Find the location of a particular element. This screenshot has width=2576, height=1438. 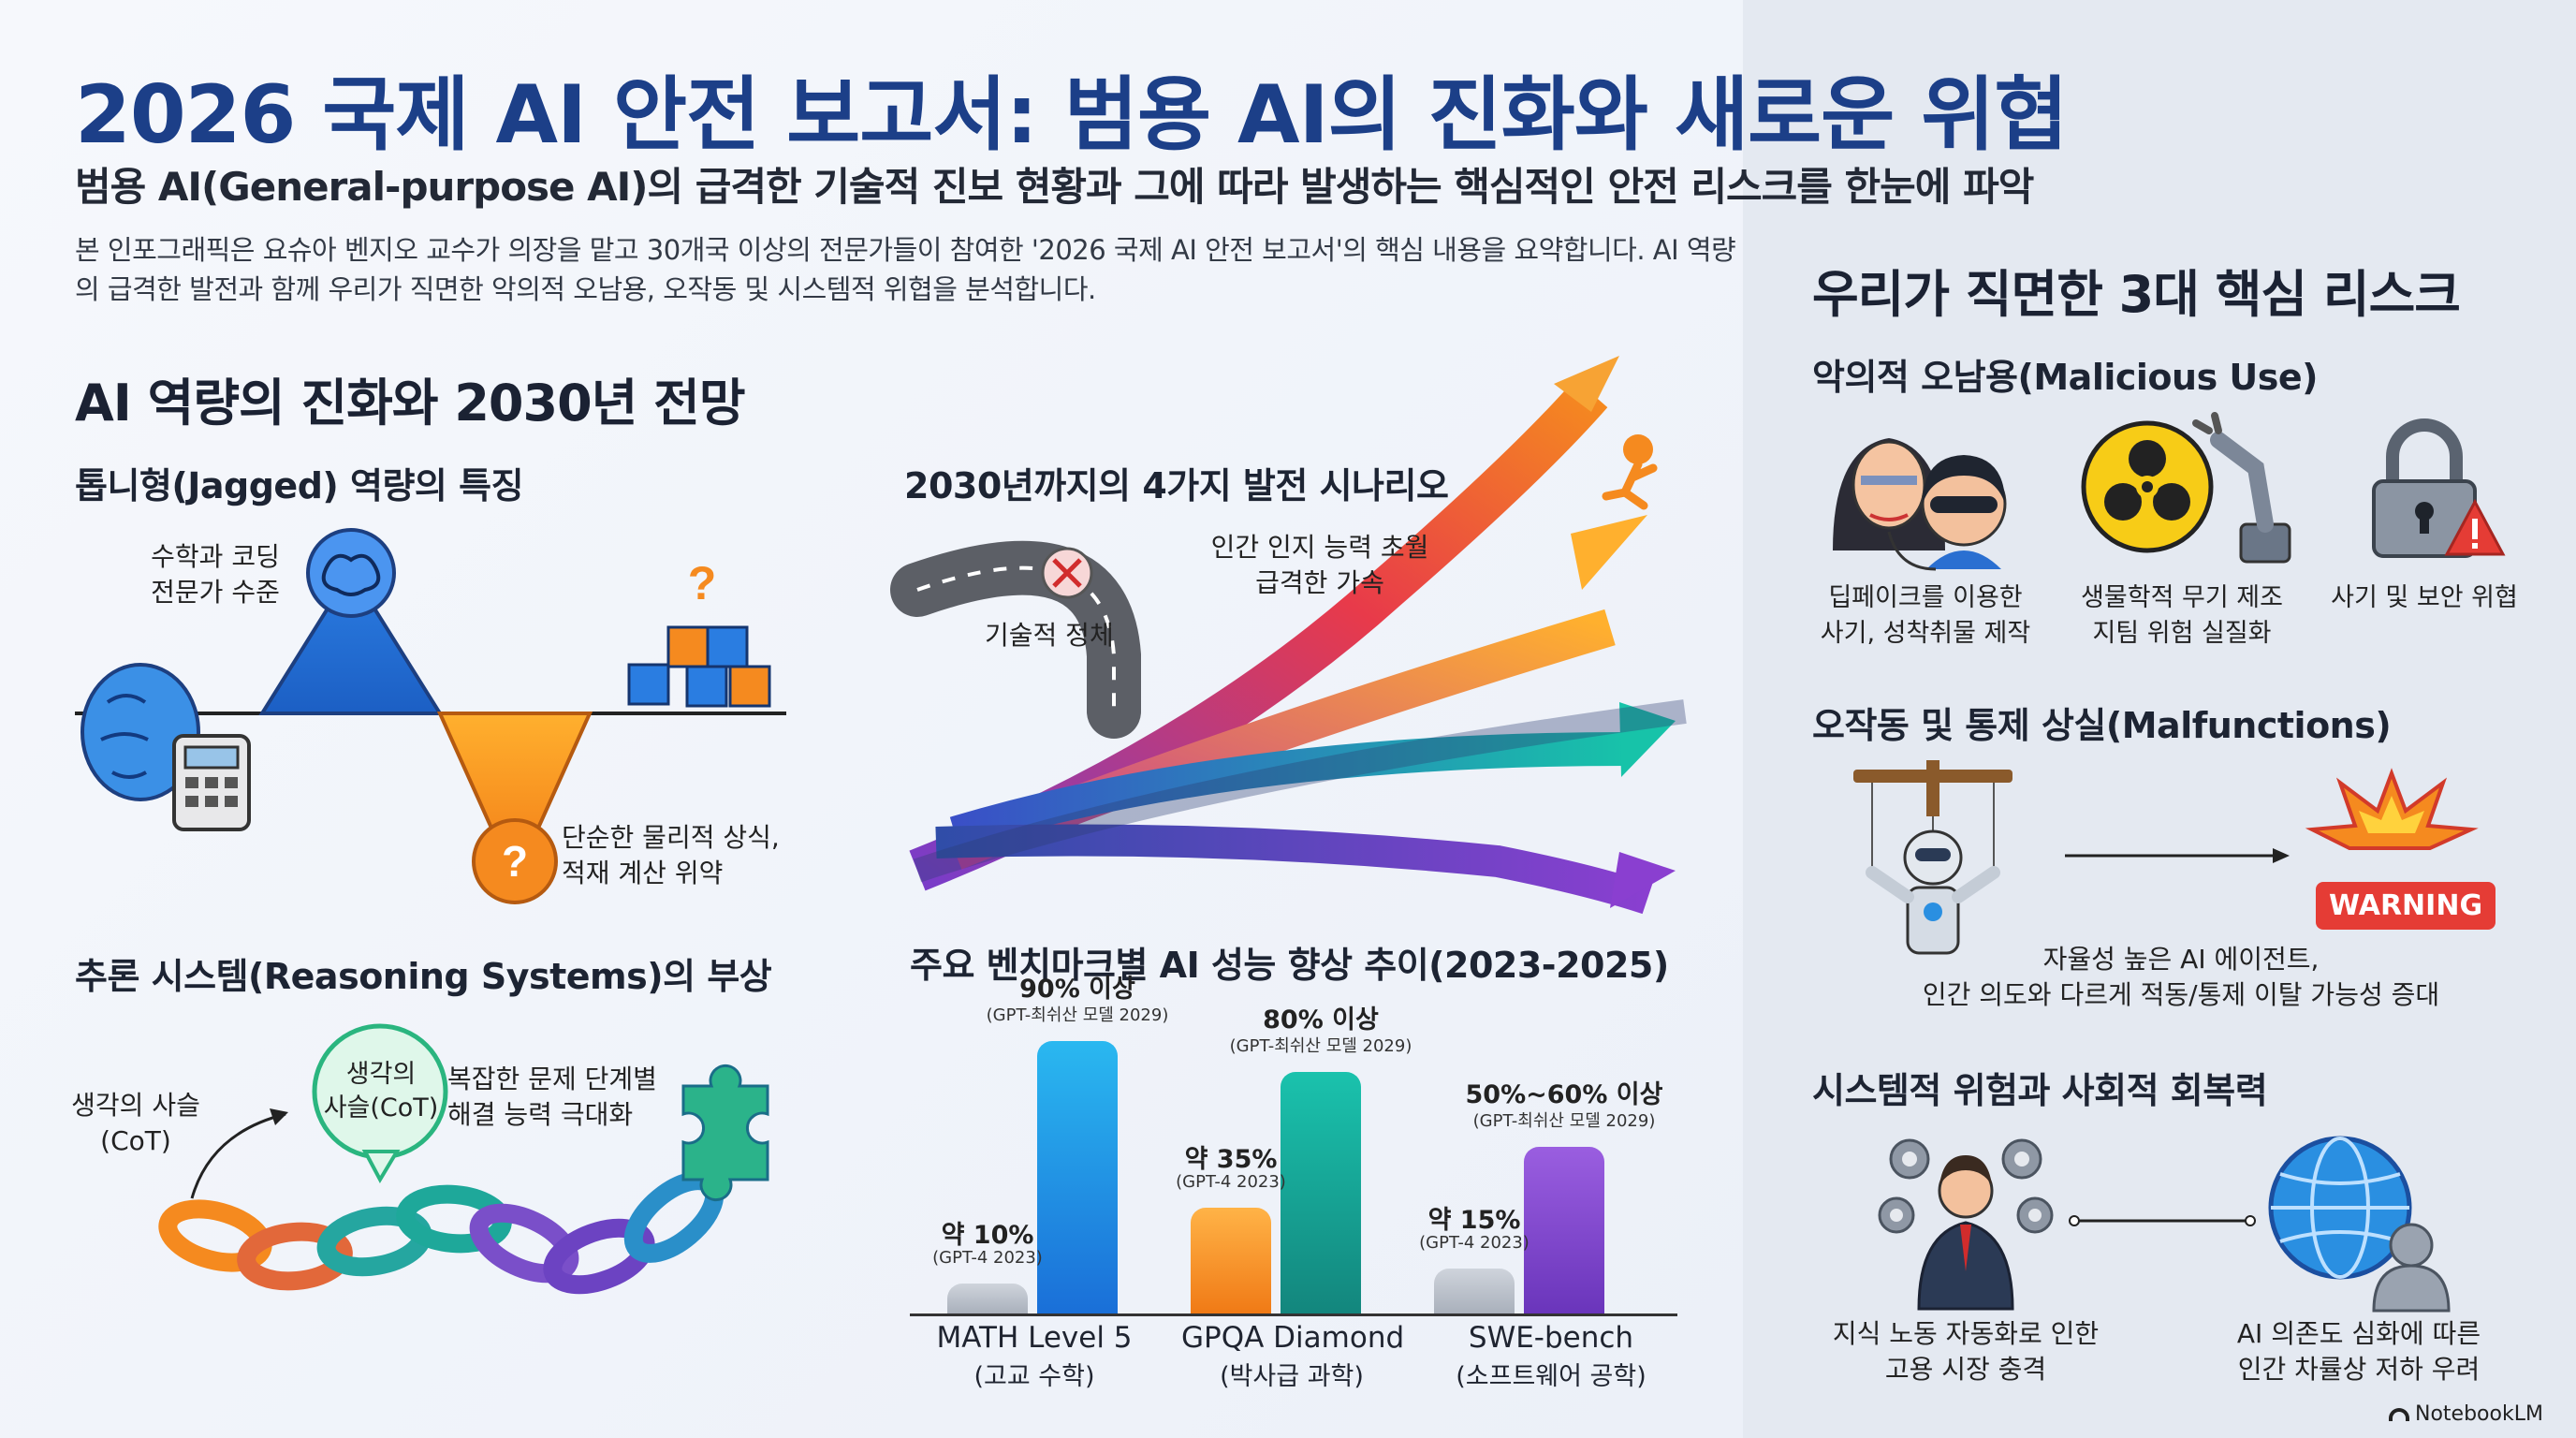

reasoning-right-label: 복잡한 문제 단계별 해결 능력 극대화 is located at coordinates (552, 1097).